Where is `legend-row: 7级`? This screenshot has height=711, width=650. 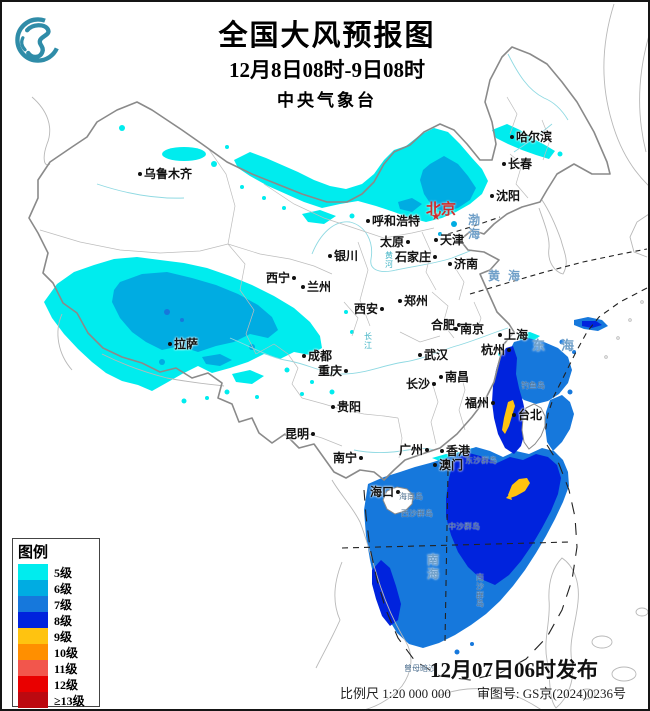 legend-row: 7级 is located at coordinates (58, 604).